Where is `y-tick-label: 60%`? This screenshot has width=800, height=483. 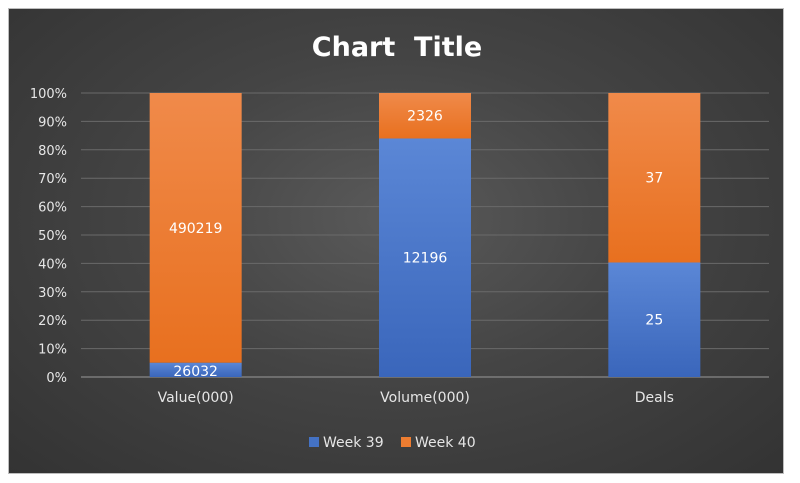
y-tick-label: 60% is located at coordinates (52, 208).